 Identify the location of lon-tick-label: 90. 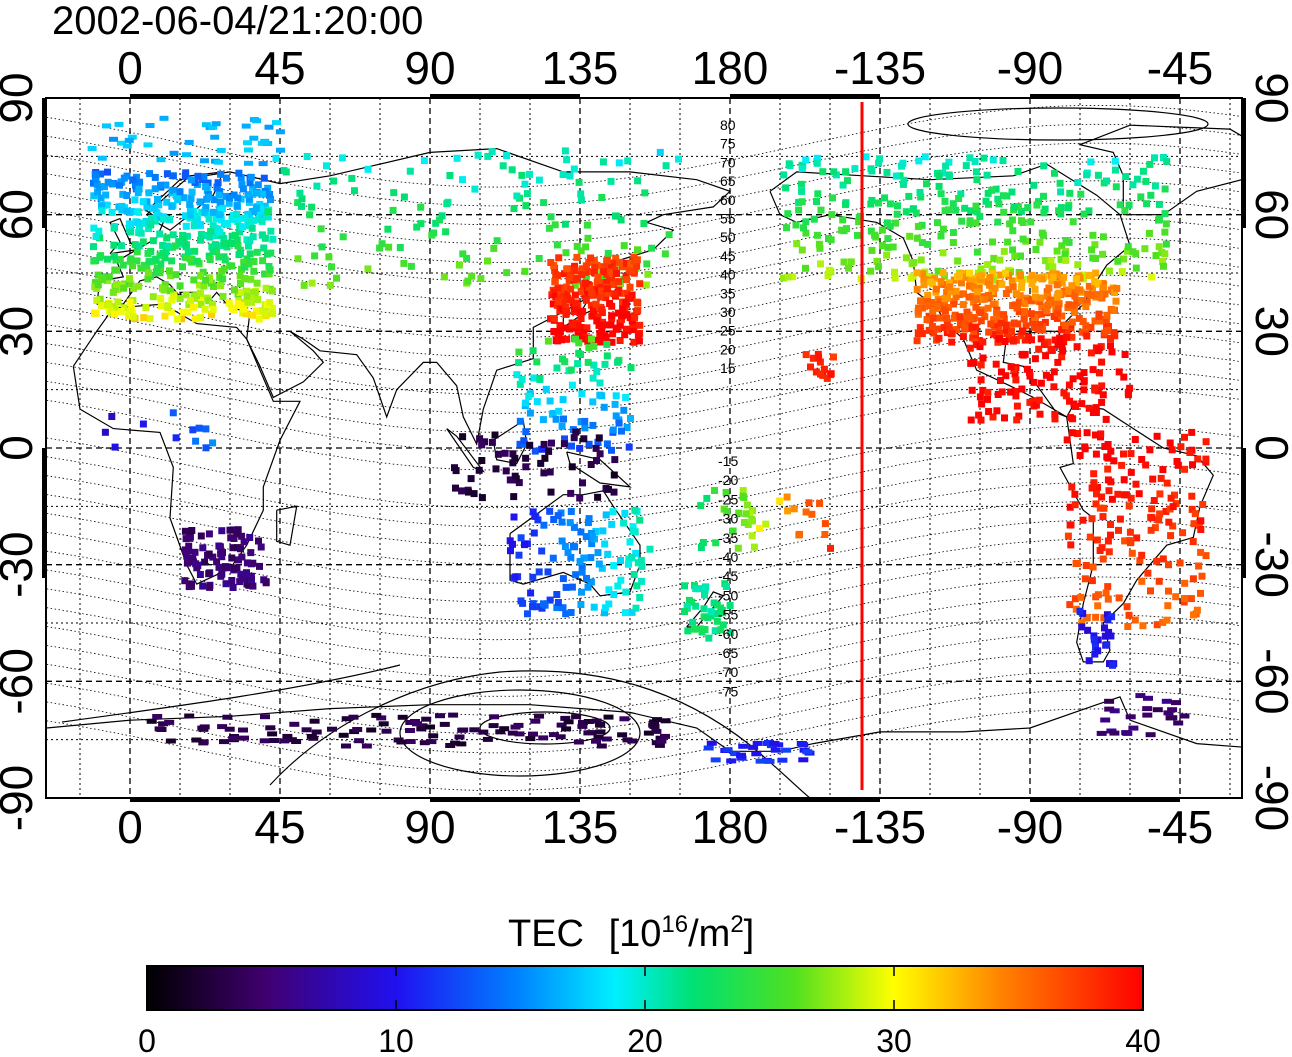
(429, 68).